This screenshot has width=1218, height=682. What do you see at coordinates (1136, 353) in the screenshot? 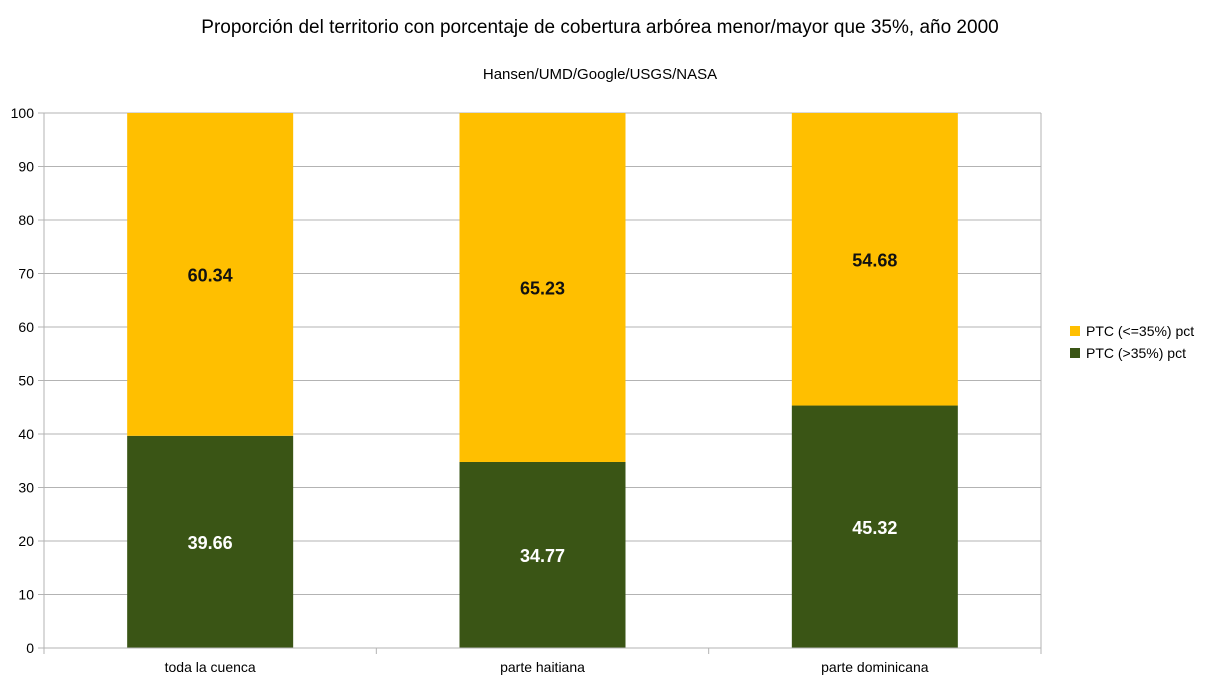
I see `legend-label-ptc-gt-35: PTC (>35%) pct` at bounding box center [1136, 353].